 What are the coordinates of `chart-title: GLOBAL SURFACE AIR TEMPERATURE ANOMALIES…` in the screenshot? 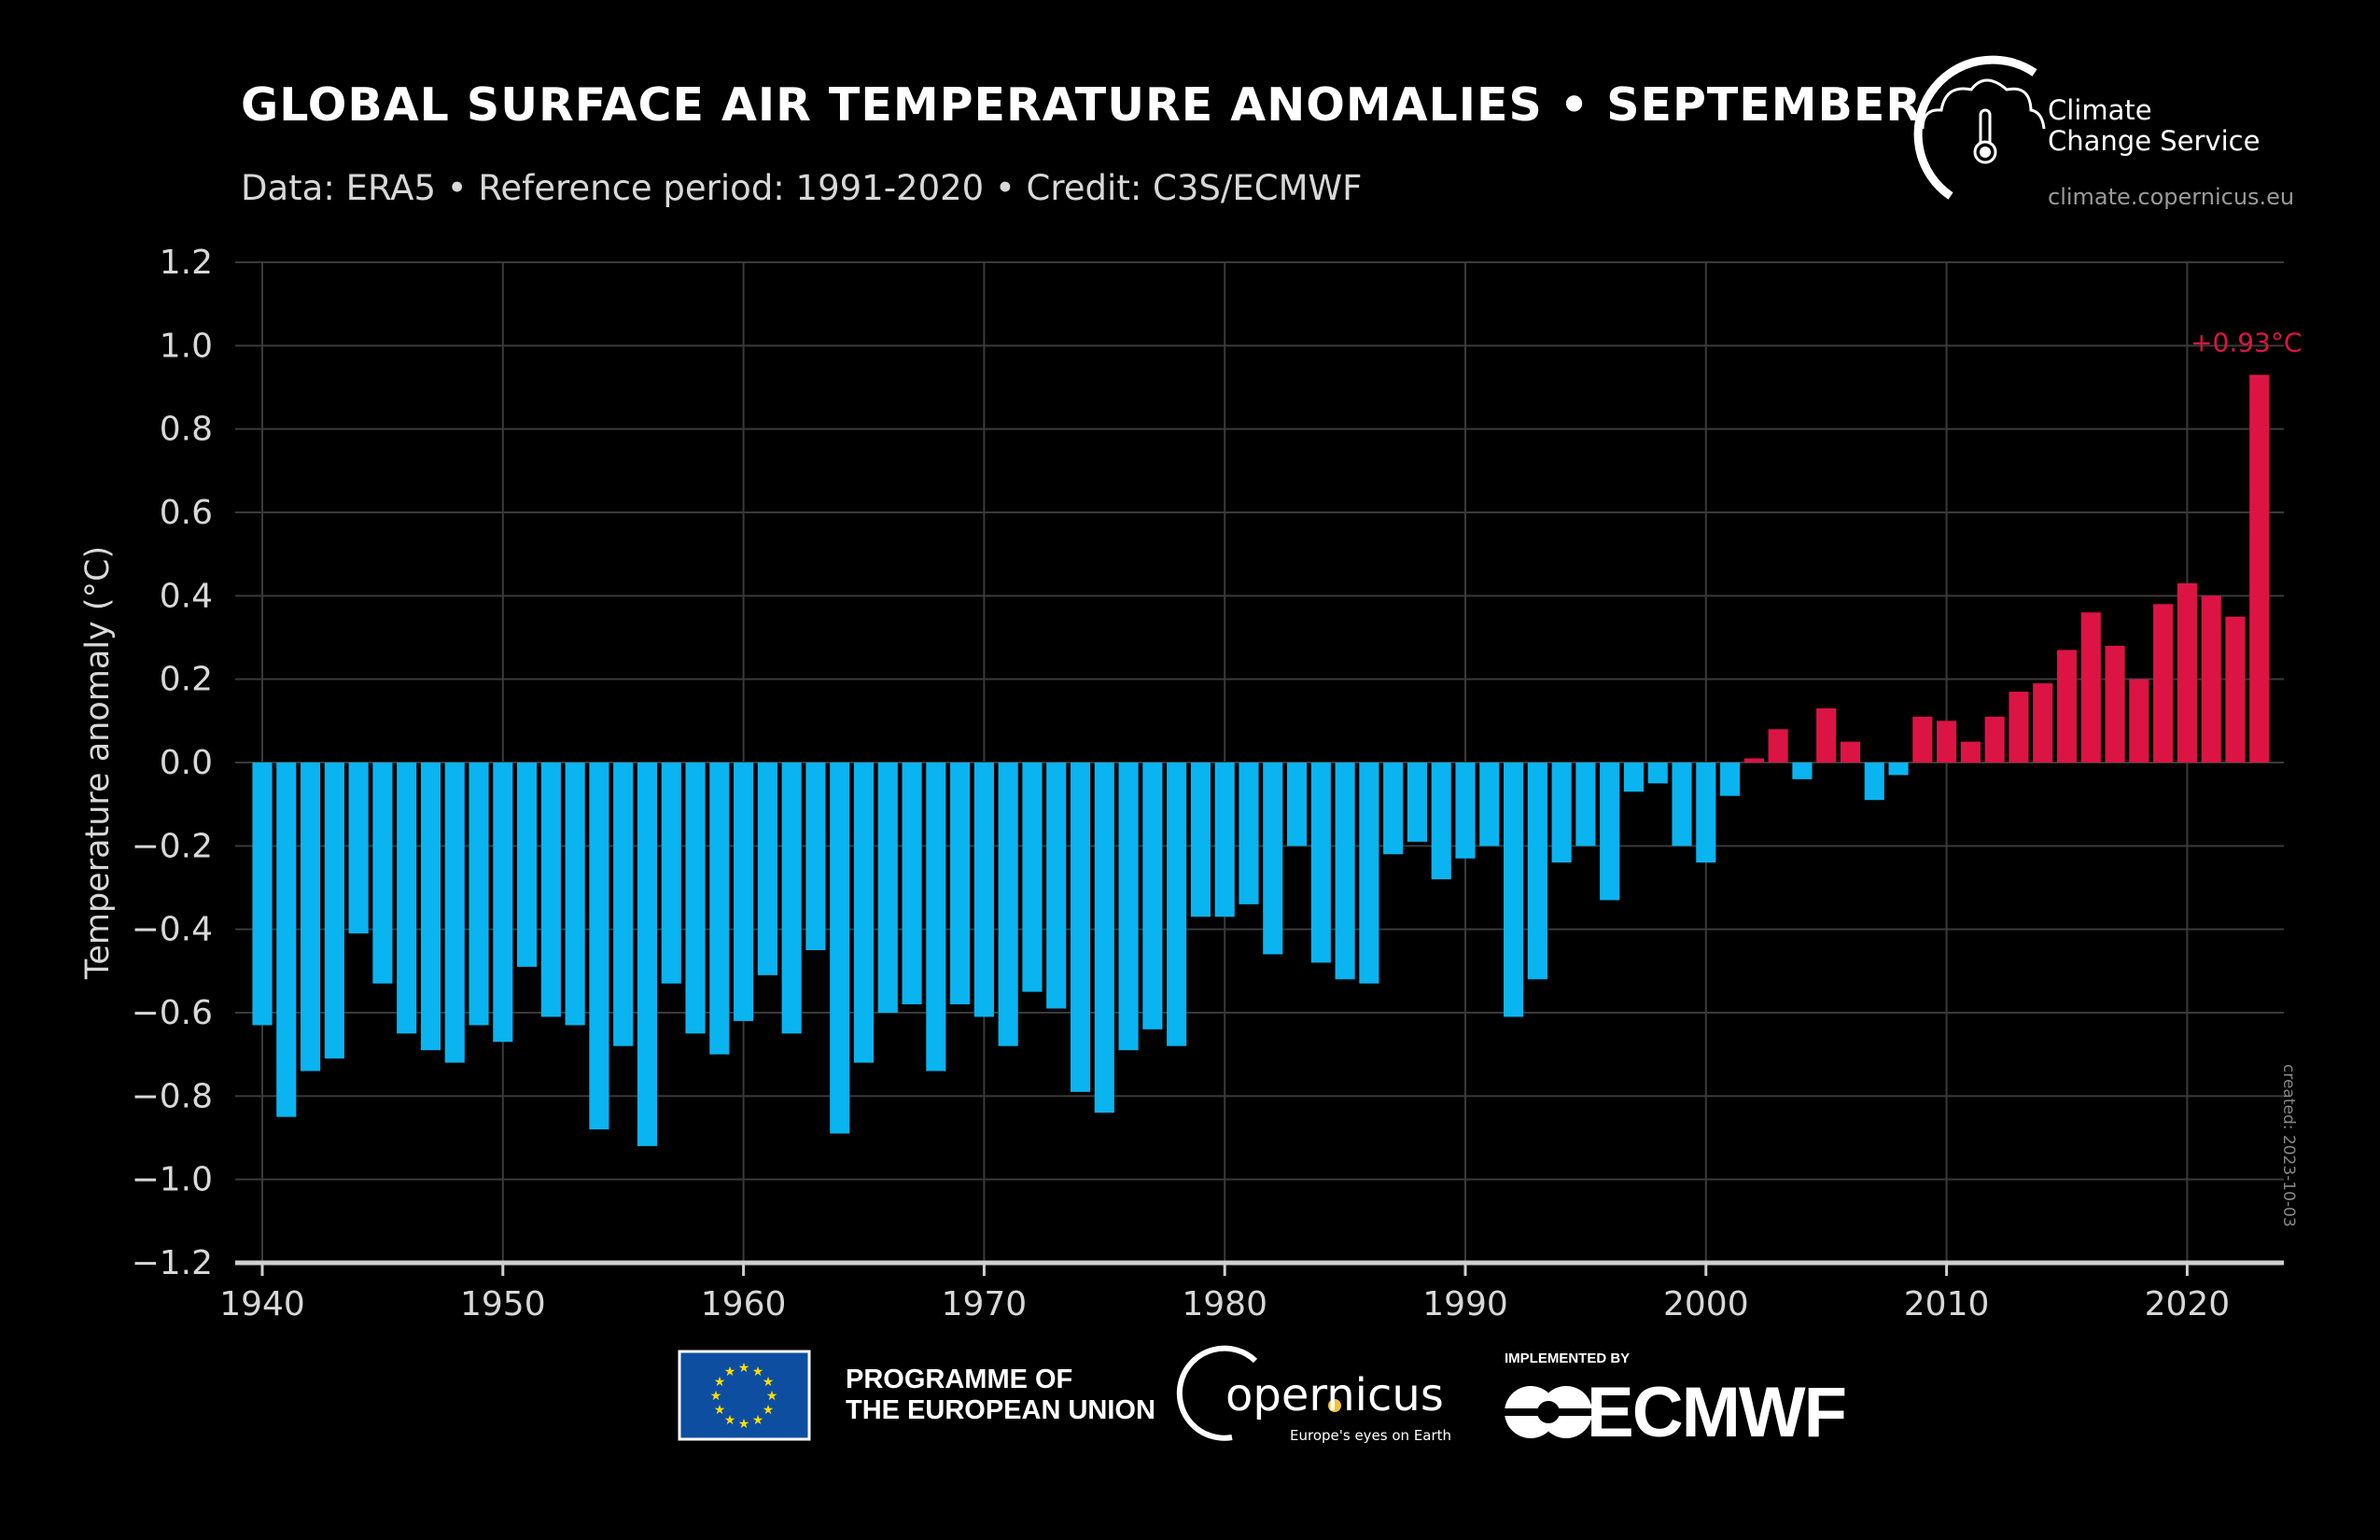 It's located at (1082, 105).